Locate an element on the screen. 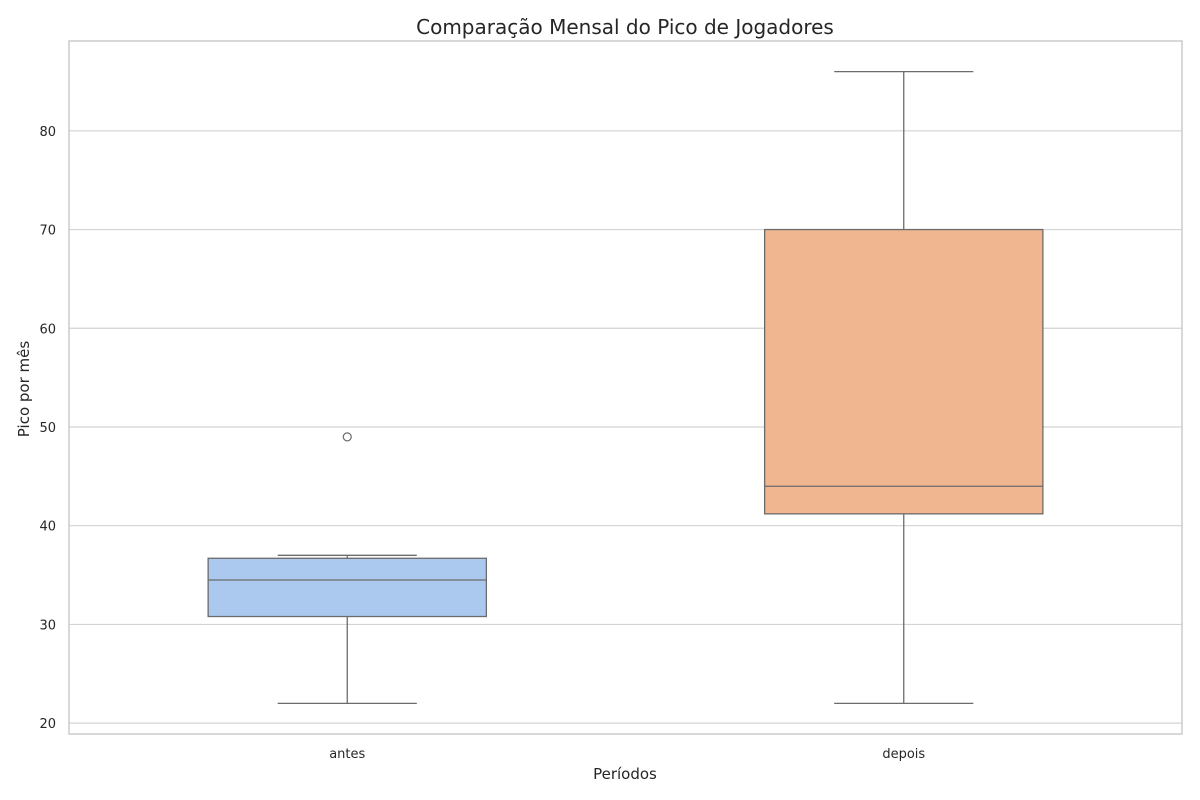  box-antes is located at coordinates (347, 568).